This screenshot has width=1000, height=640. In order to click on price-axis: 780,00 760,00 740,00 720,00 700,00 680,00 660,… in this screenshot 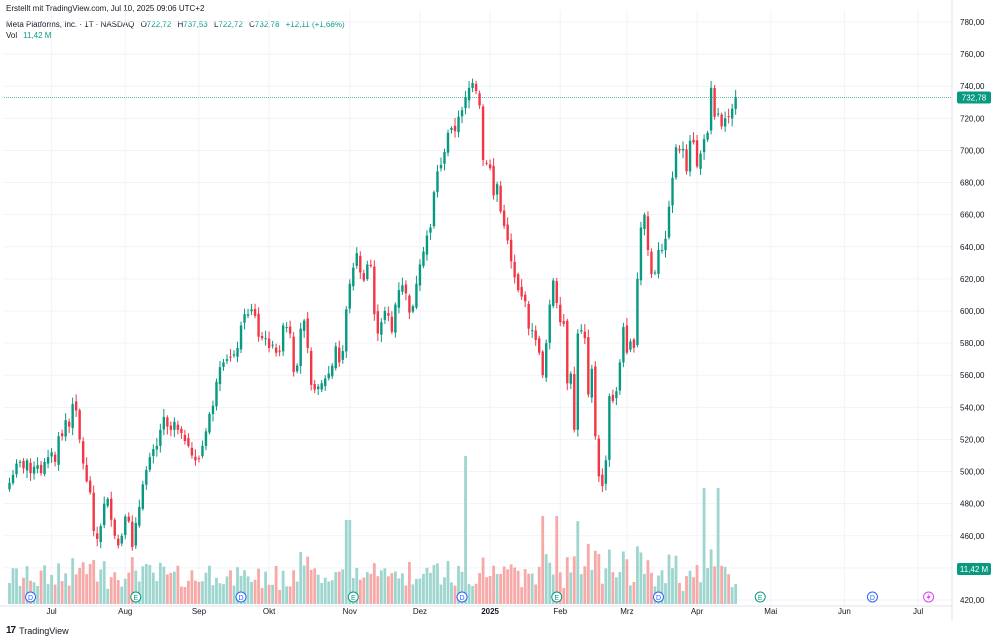, I will do `click(972, 311)`.